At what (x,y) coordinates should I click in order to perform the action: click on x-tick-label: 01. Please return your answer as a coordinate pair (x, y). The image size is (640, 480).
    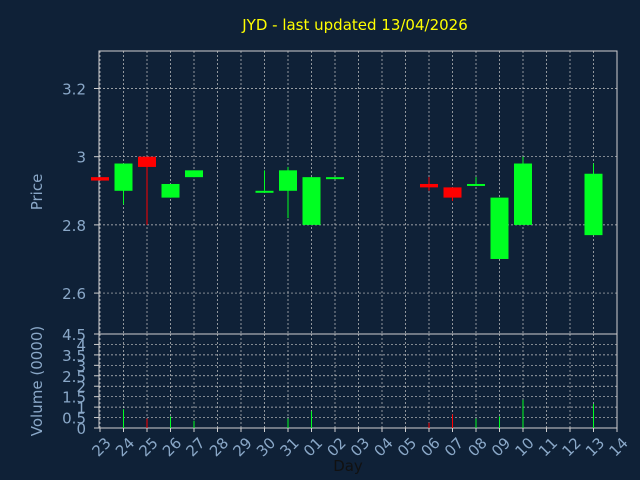
    Looking at the image, I should click on (313, 447).